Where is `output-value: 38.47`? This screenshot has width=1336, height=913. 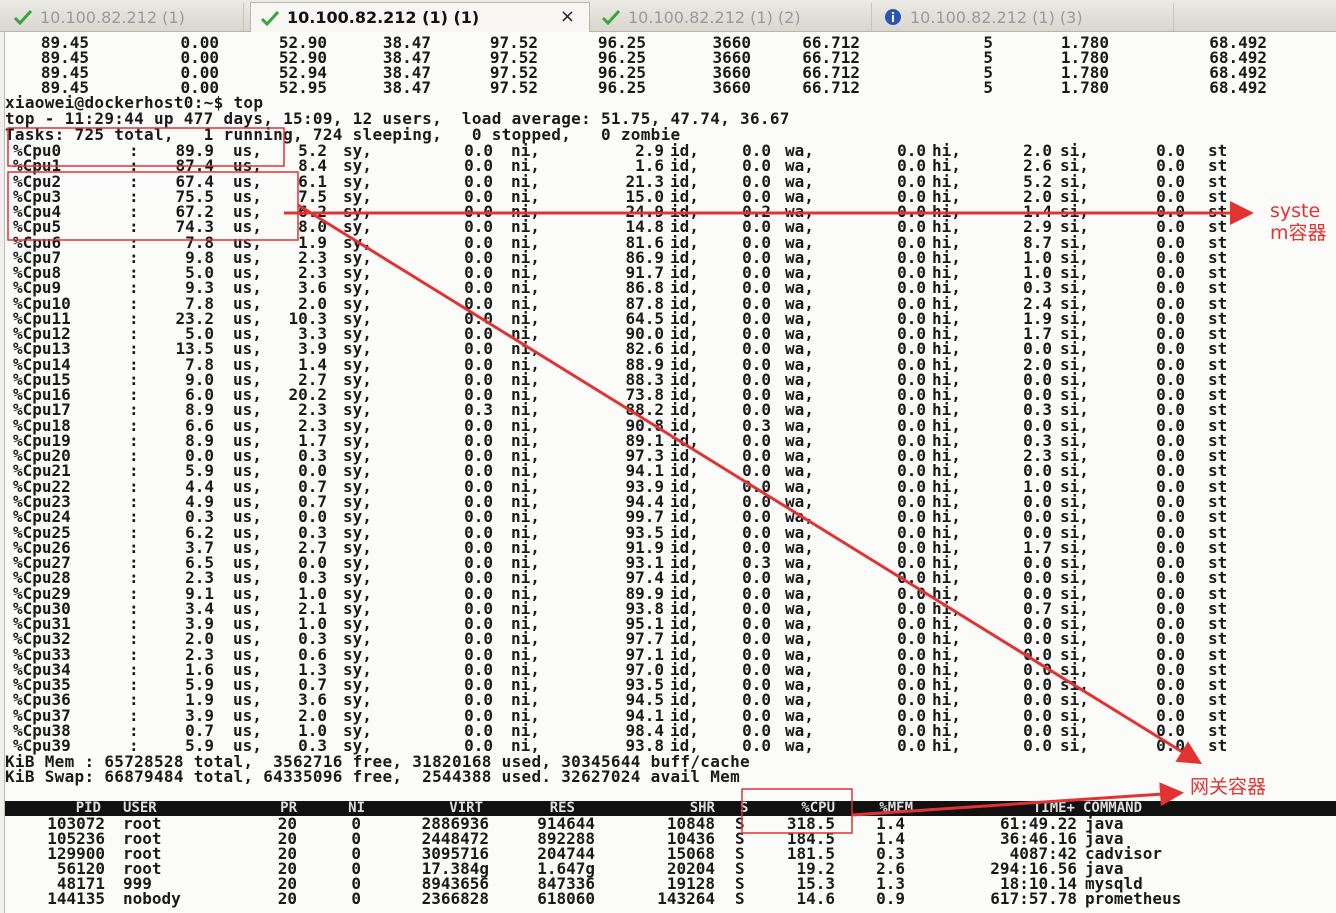 output-value: 38.47 is located at coordinates (406, 72).